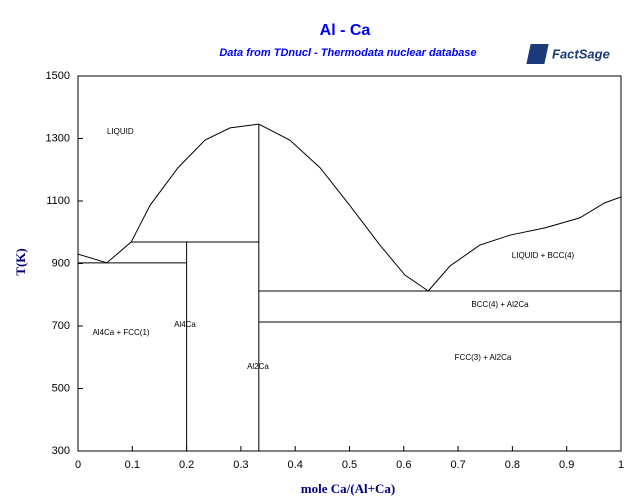 This screenshot has height=504, width=640. What do you see at coordinates (61, 451) in the screenshot?
I see `y-tick-label: 300` at bounding box center [61, 451].